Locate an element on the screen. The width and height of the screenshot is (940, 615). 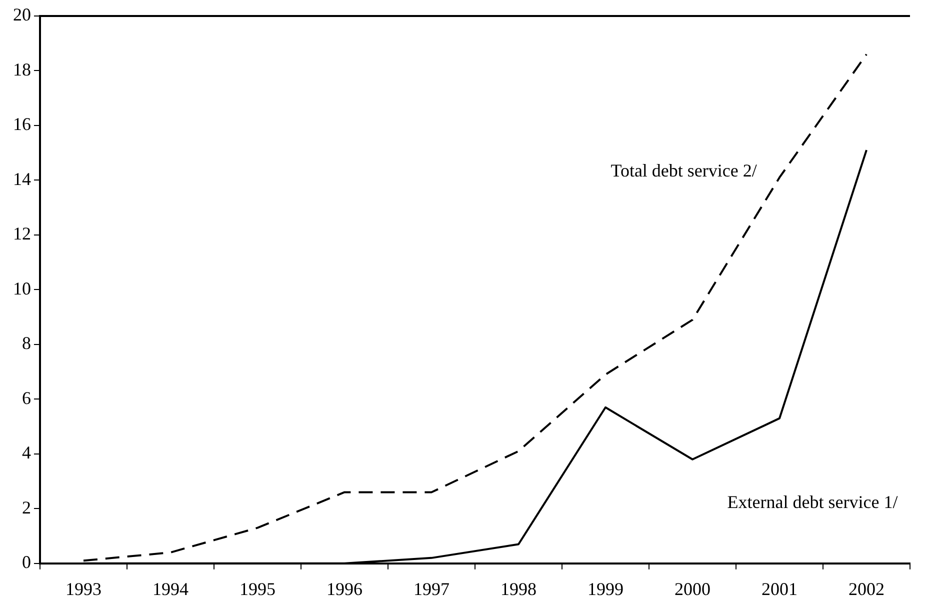
y-tick-label: 12 is located at coordinates (22, 234).